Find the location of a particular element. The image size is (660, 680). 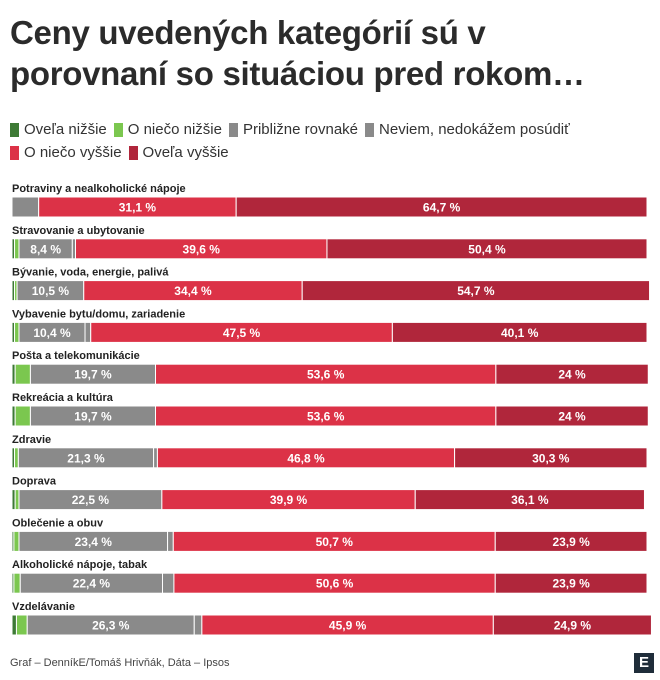

bar-row: Doprava 22,5 % 39,9 % 36,1 % is located at coordinates (328, 493).